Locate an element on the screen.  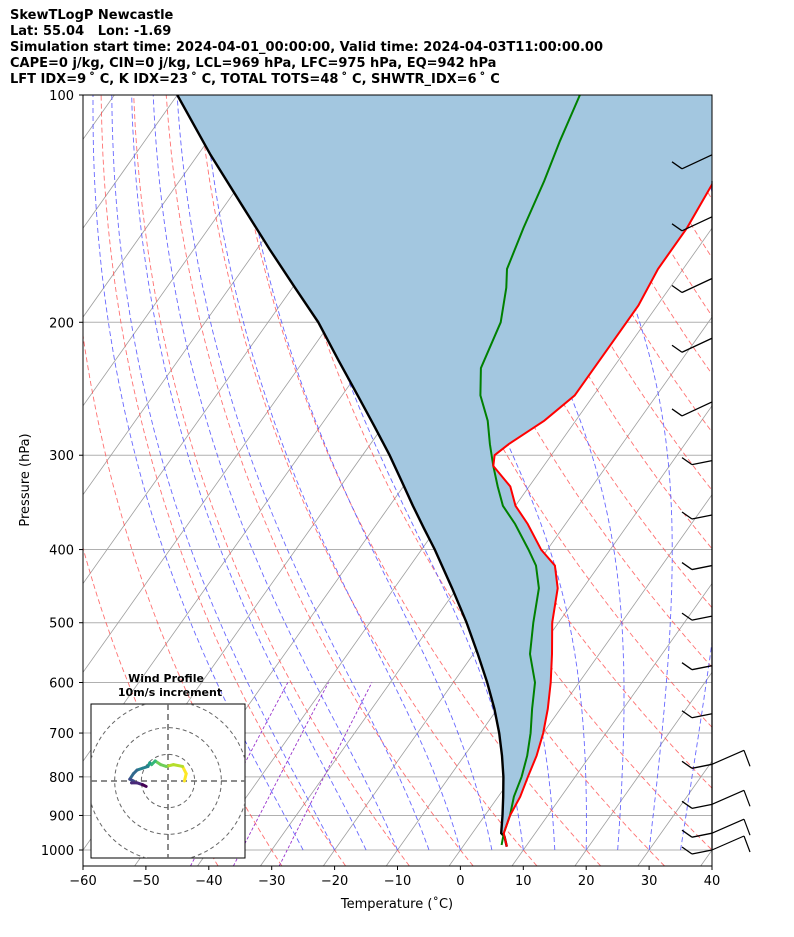
chart-title: SkewTLogP Newcastle is located at coordinates (92, 15).